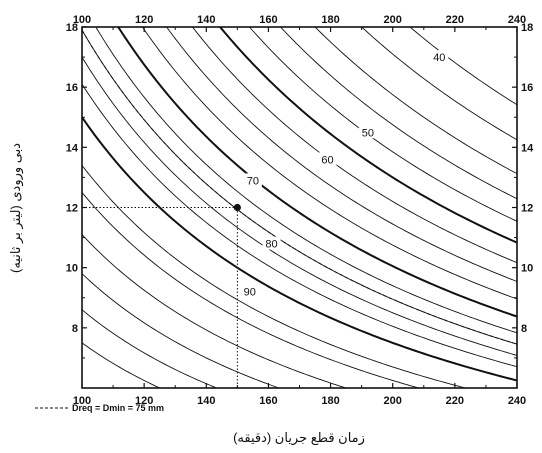 The height and width of the screenshot is (453, 542). Describe the element at coordinates (118, 408) in the screenshot. I see `legend-label: Dreq = Dmin = 75 mm` at that location.